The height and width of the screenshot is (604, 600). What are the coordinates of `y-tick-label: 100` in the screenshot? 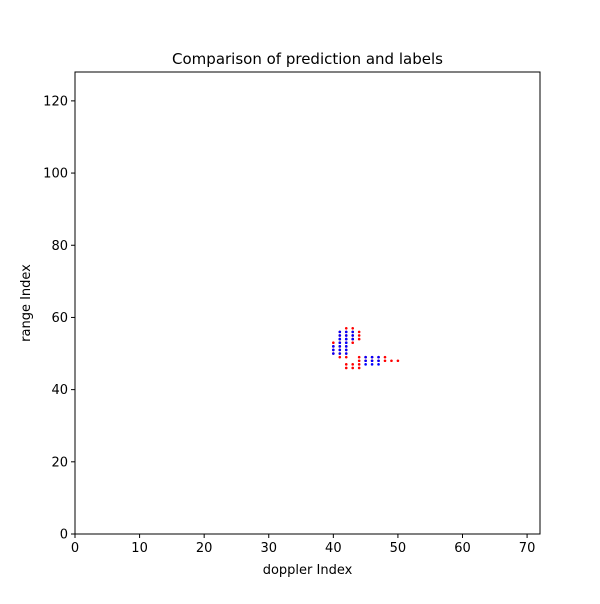 It's located at (55, 174).